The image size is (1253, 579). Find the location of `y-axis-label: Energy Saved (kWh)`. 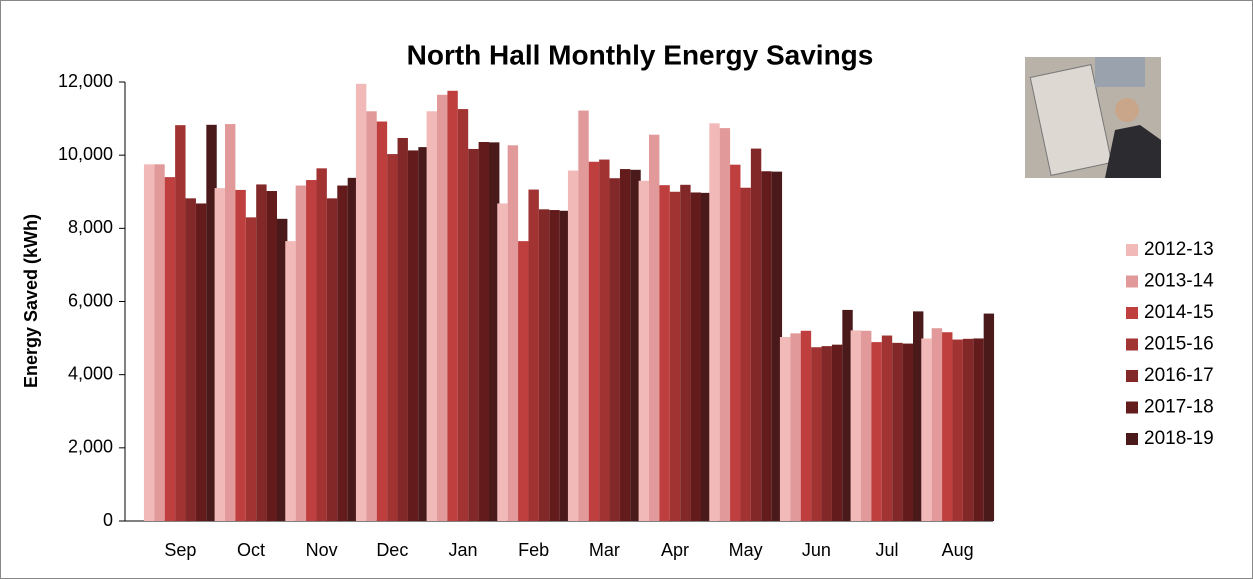

y-axis-label: Energy Saved (kWh) is located at coordinates (31, 301).